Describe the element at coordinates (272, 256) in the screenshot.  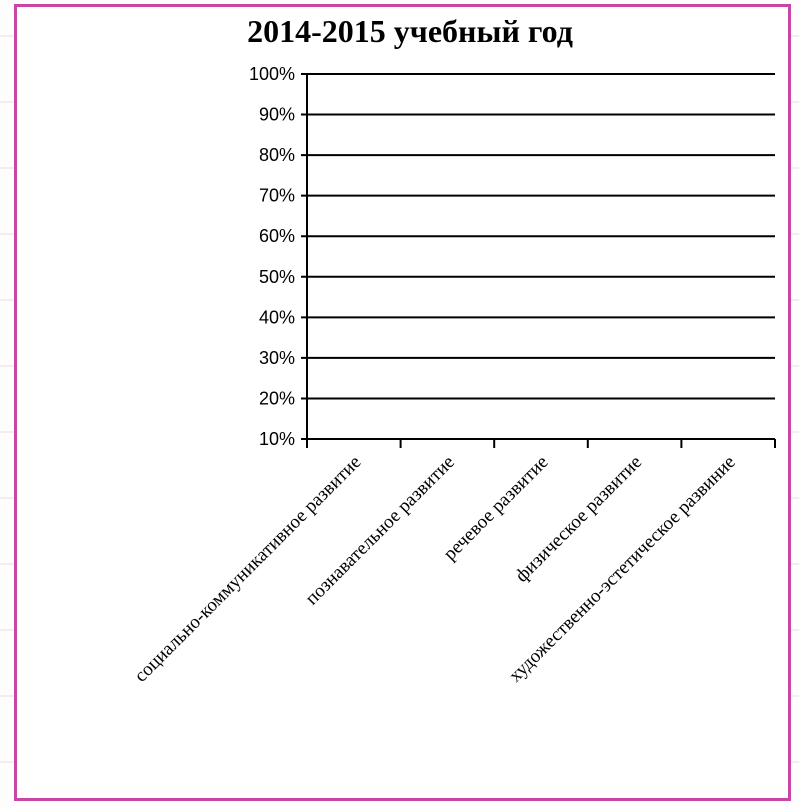
I see `y-axis-tick-labels: 100% 90% 80% 70% 60% 50% 40% 30% 20% 10%` at that location.